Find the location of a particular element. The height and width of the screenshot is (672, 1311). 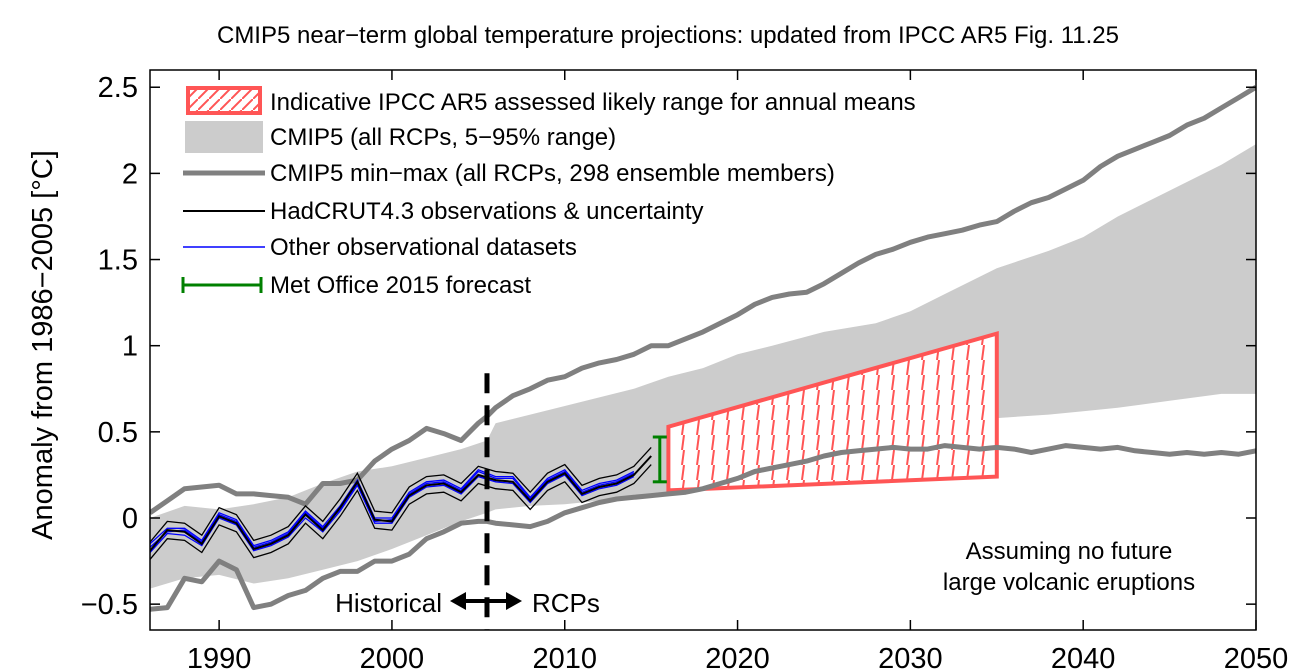

y-tick-label: 2.5 is located at coordinates (118, 88).